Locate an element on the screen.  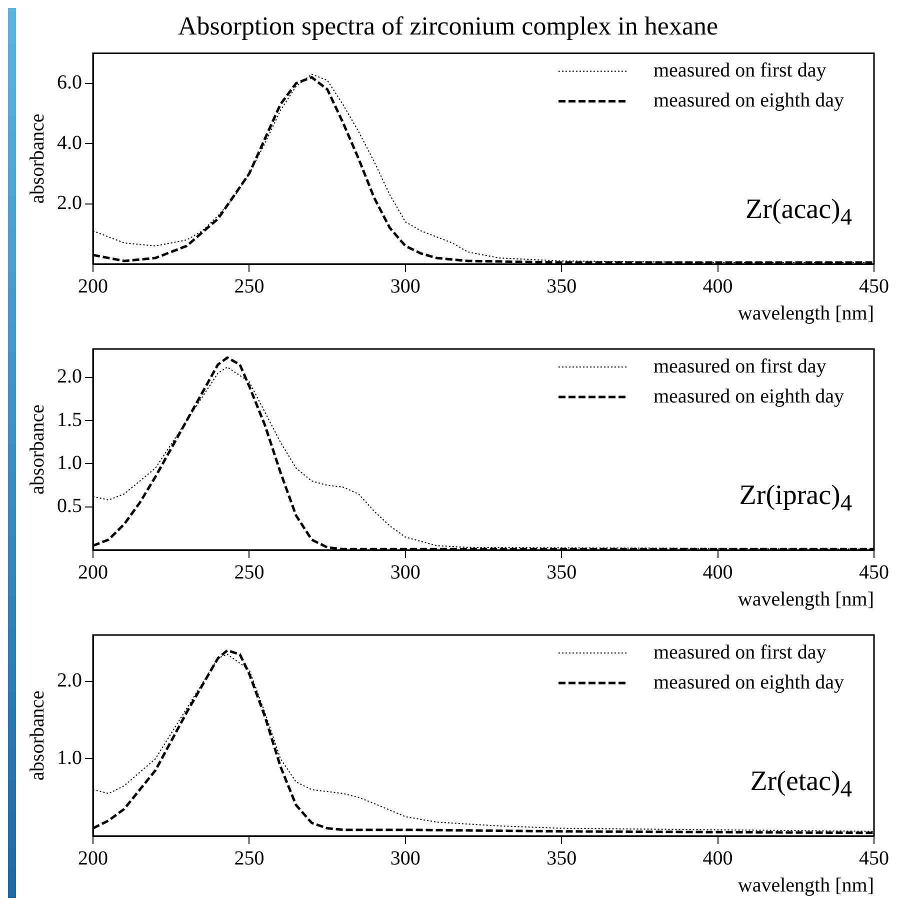
y-tick-label: 0.5 is located at coordinates (69, 506).